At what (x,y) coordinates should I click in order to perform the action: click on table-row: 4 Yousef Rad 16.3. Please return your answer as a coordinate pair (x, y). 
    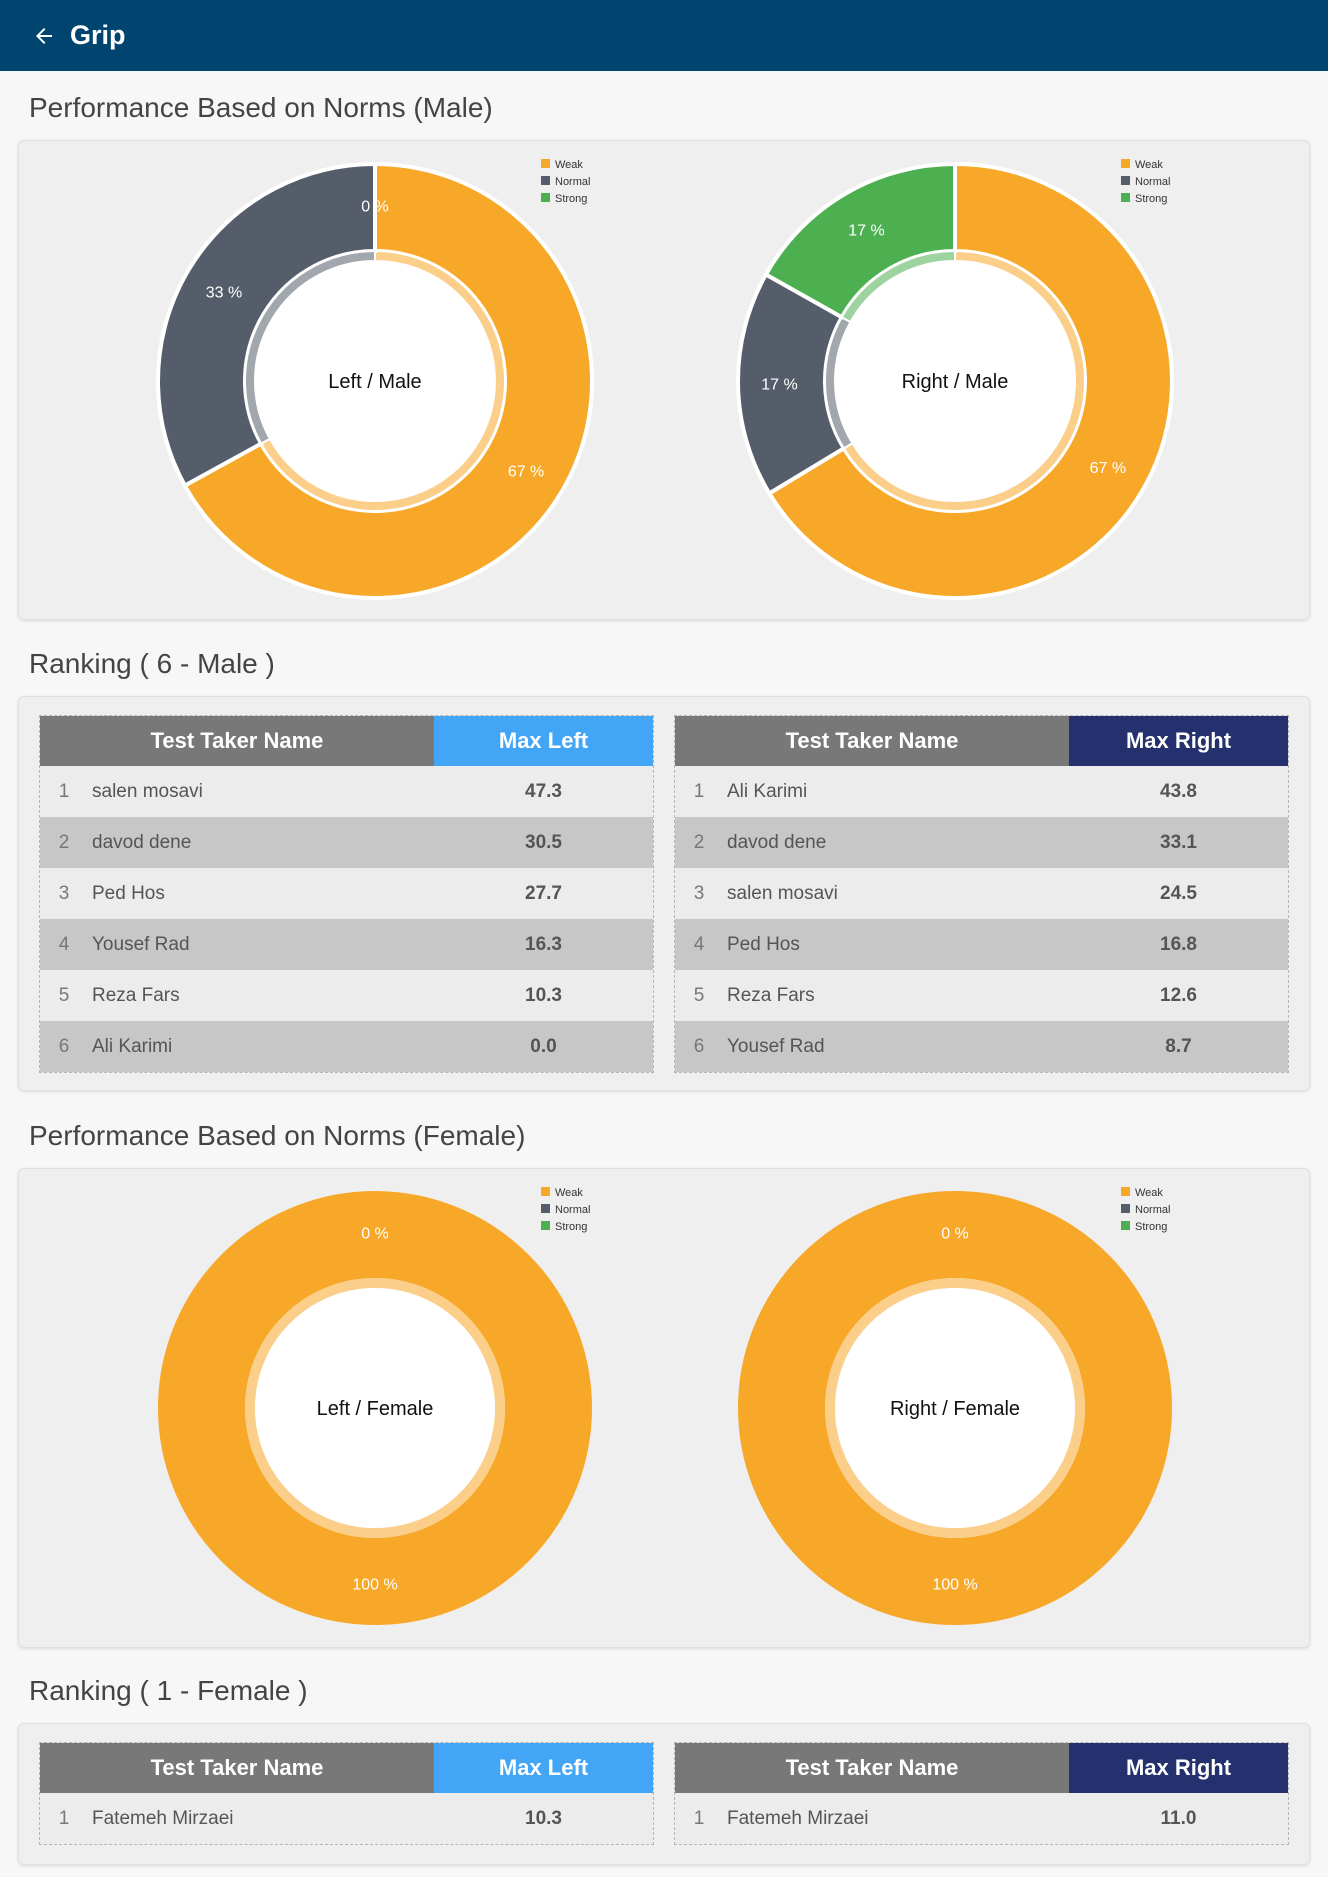
    Looking at the image, I should click on (346, 944).